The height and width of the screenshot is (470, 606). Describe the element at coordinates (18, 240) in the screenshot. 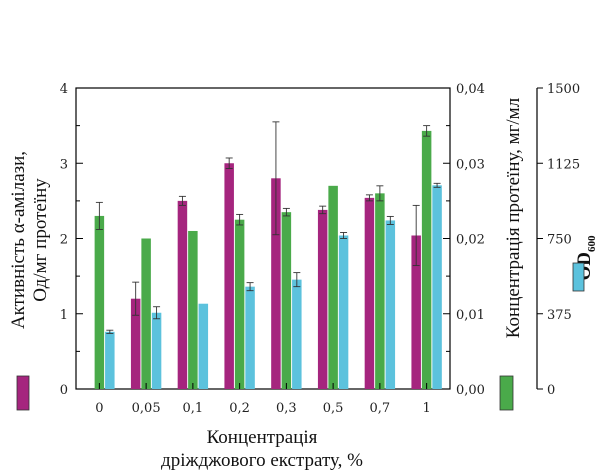

I see `left-axis-title-line1: Активність α-амілази,` at that location.